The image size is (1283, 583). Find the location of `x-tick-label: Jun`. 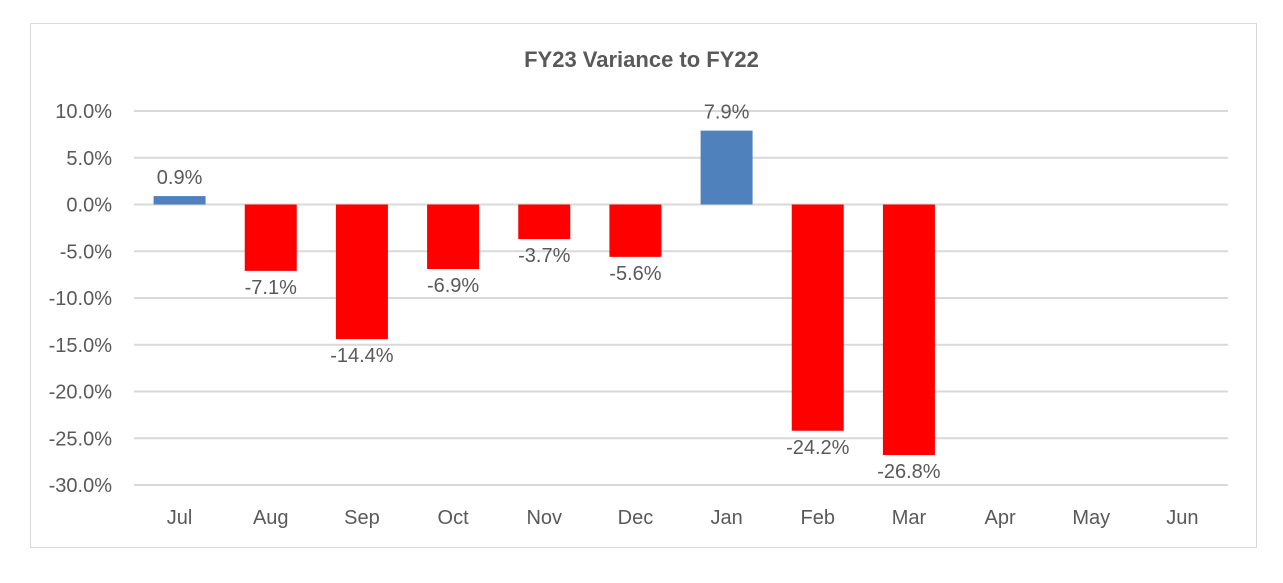

x-tick-label: Jun is located at coordinates (1182, 518).